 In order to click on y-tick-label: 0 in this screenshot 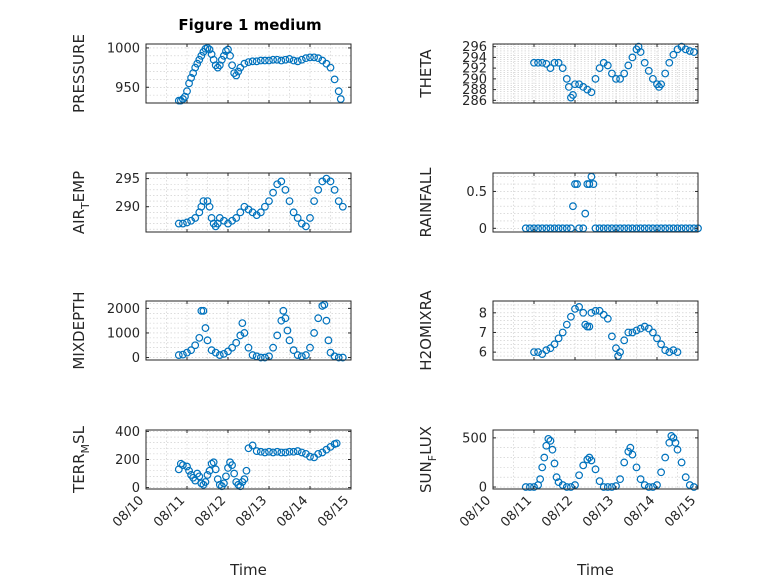, I will do `click(136, 488)`.